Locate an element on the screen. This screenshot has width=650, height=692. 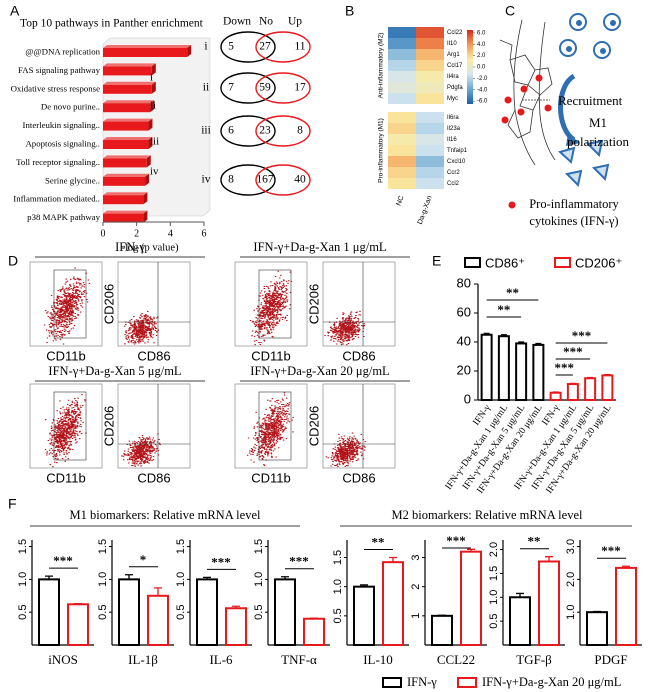
gene-label: Il10 is located at coordinates (452, 44).